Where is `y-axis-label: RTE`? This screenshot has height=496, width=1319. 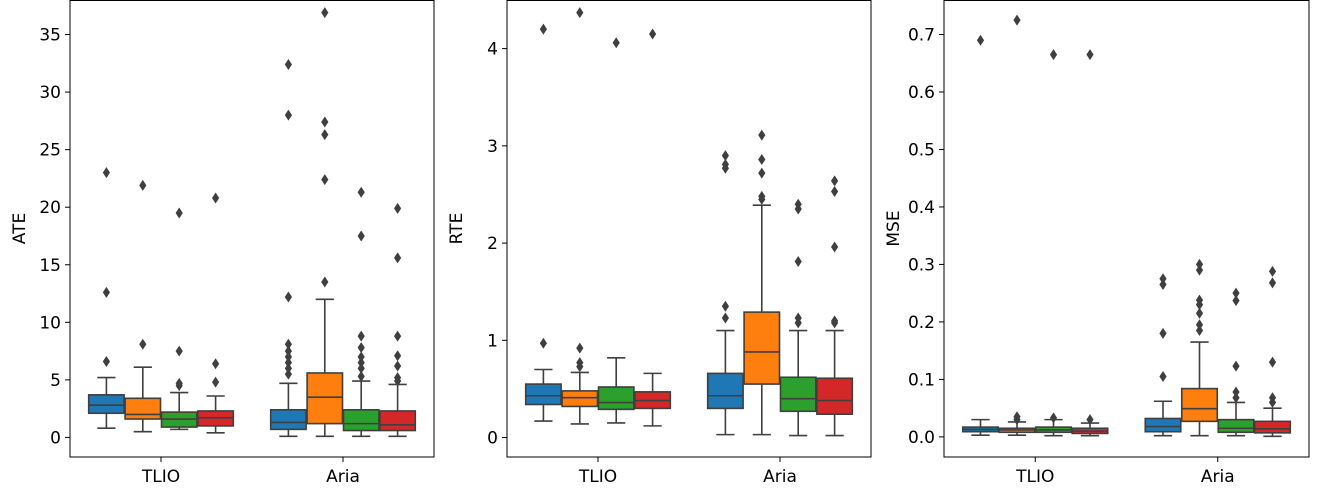 y-axis-label: RTE is located at coordinates (457, 229).